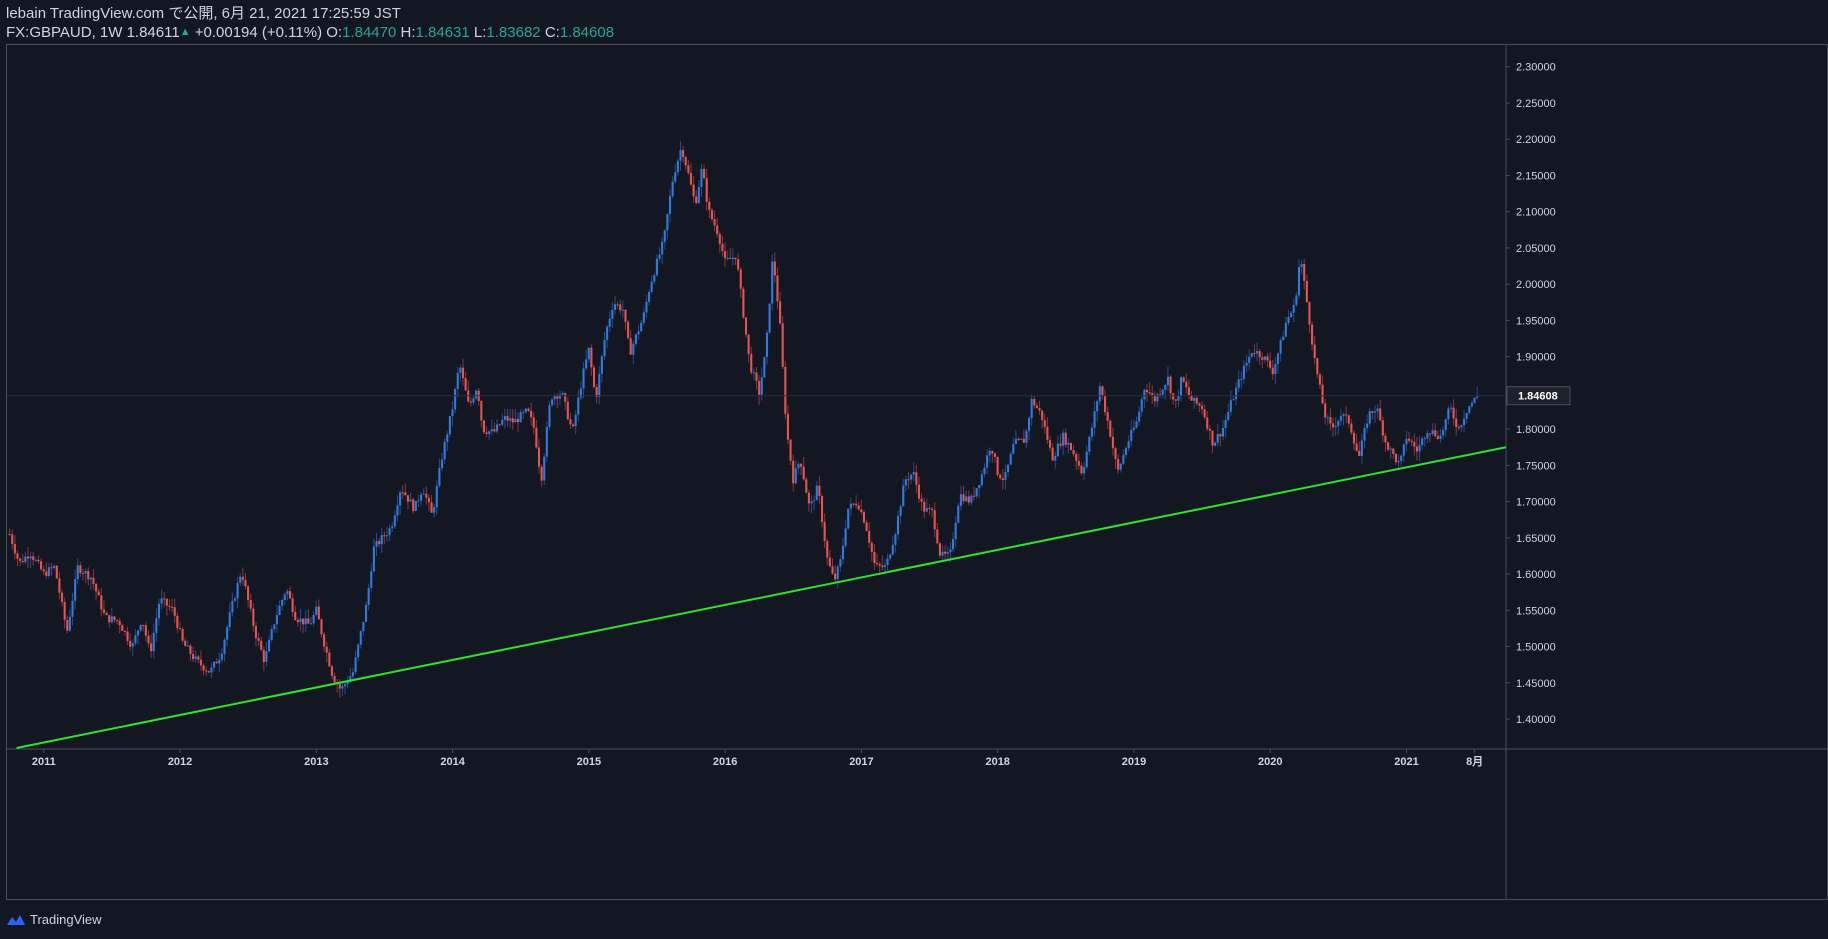  I want to click on y-tick-label: 2.30000, so click(1536, 68).